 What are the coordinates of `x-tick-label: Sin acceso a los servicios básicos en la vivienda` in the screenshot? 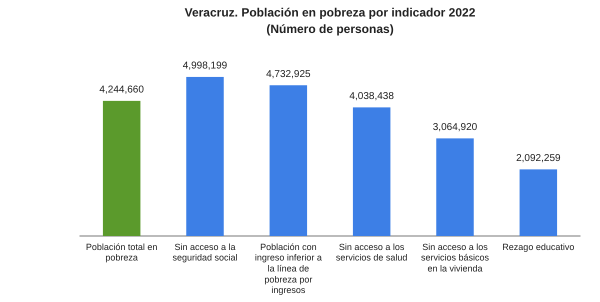 It's located at (455, 258).